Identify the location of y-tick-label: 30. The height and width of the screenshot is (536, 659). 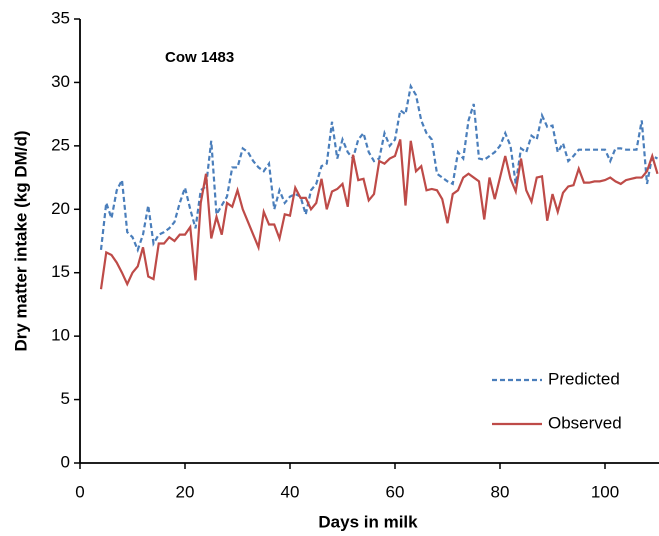
(60, 81).